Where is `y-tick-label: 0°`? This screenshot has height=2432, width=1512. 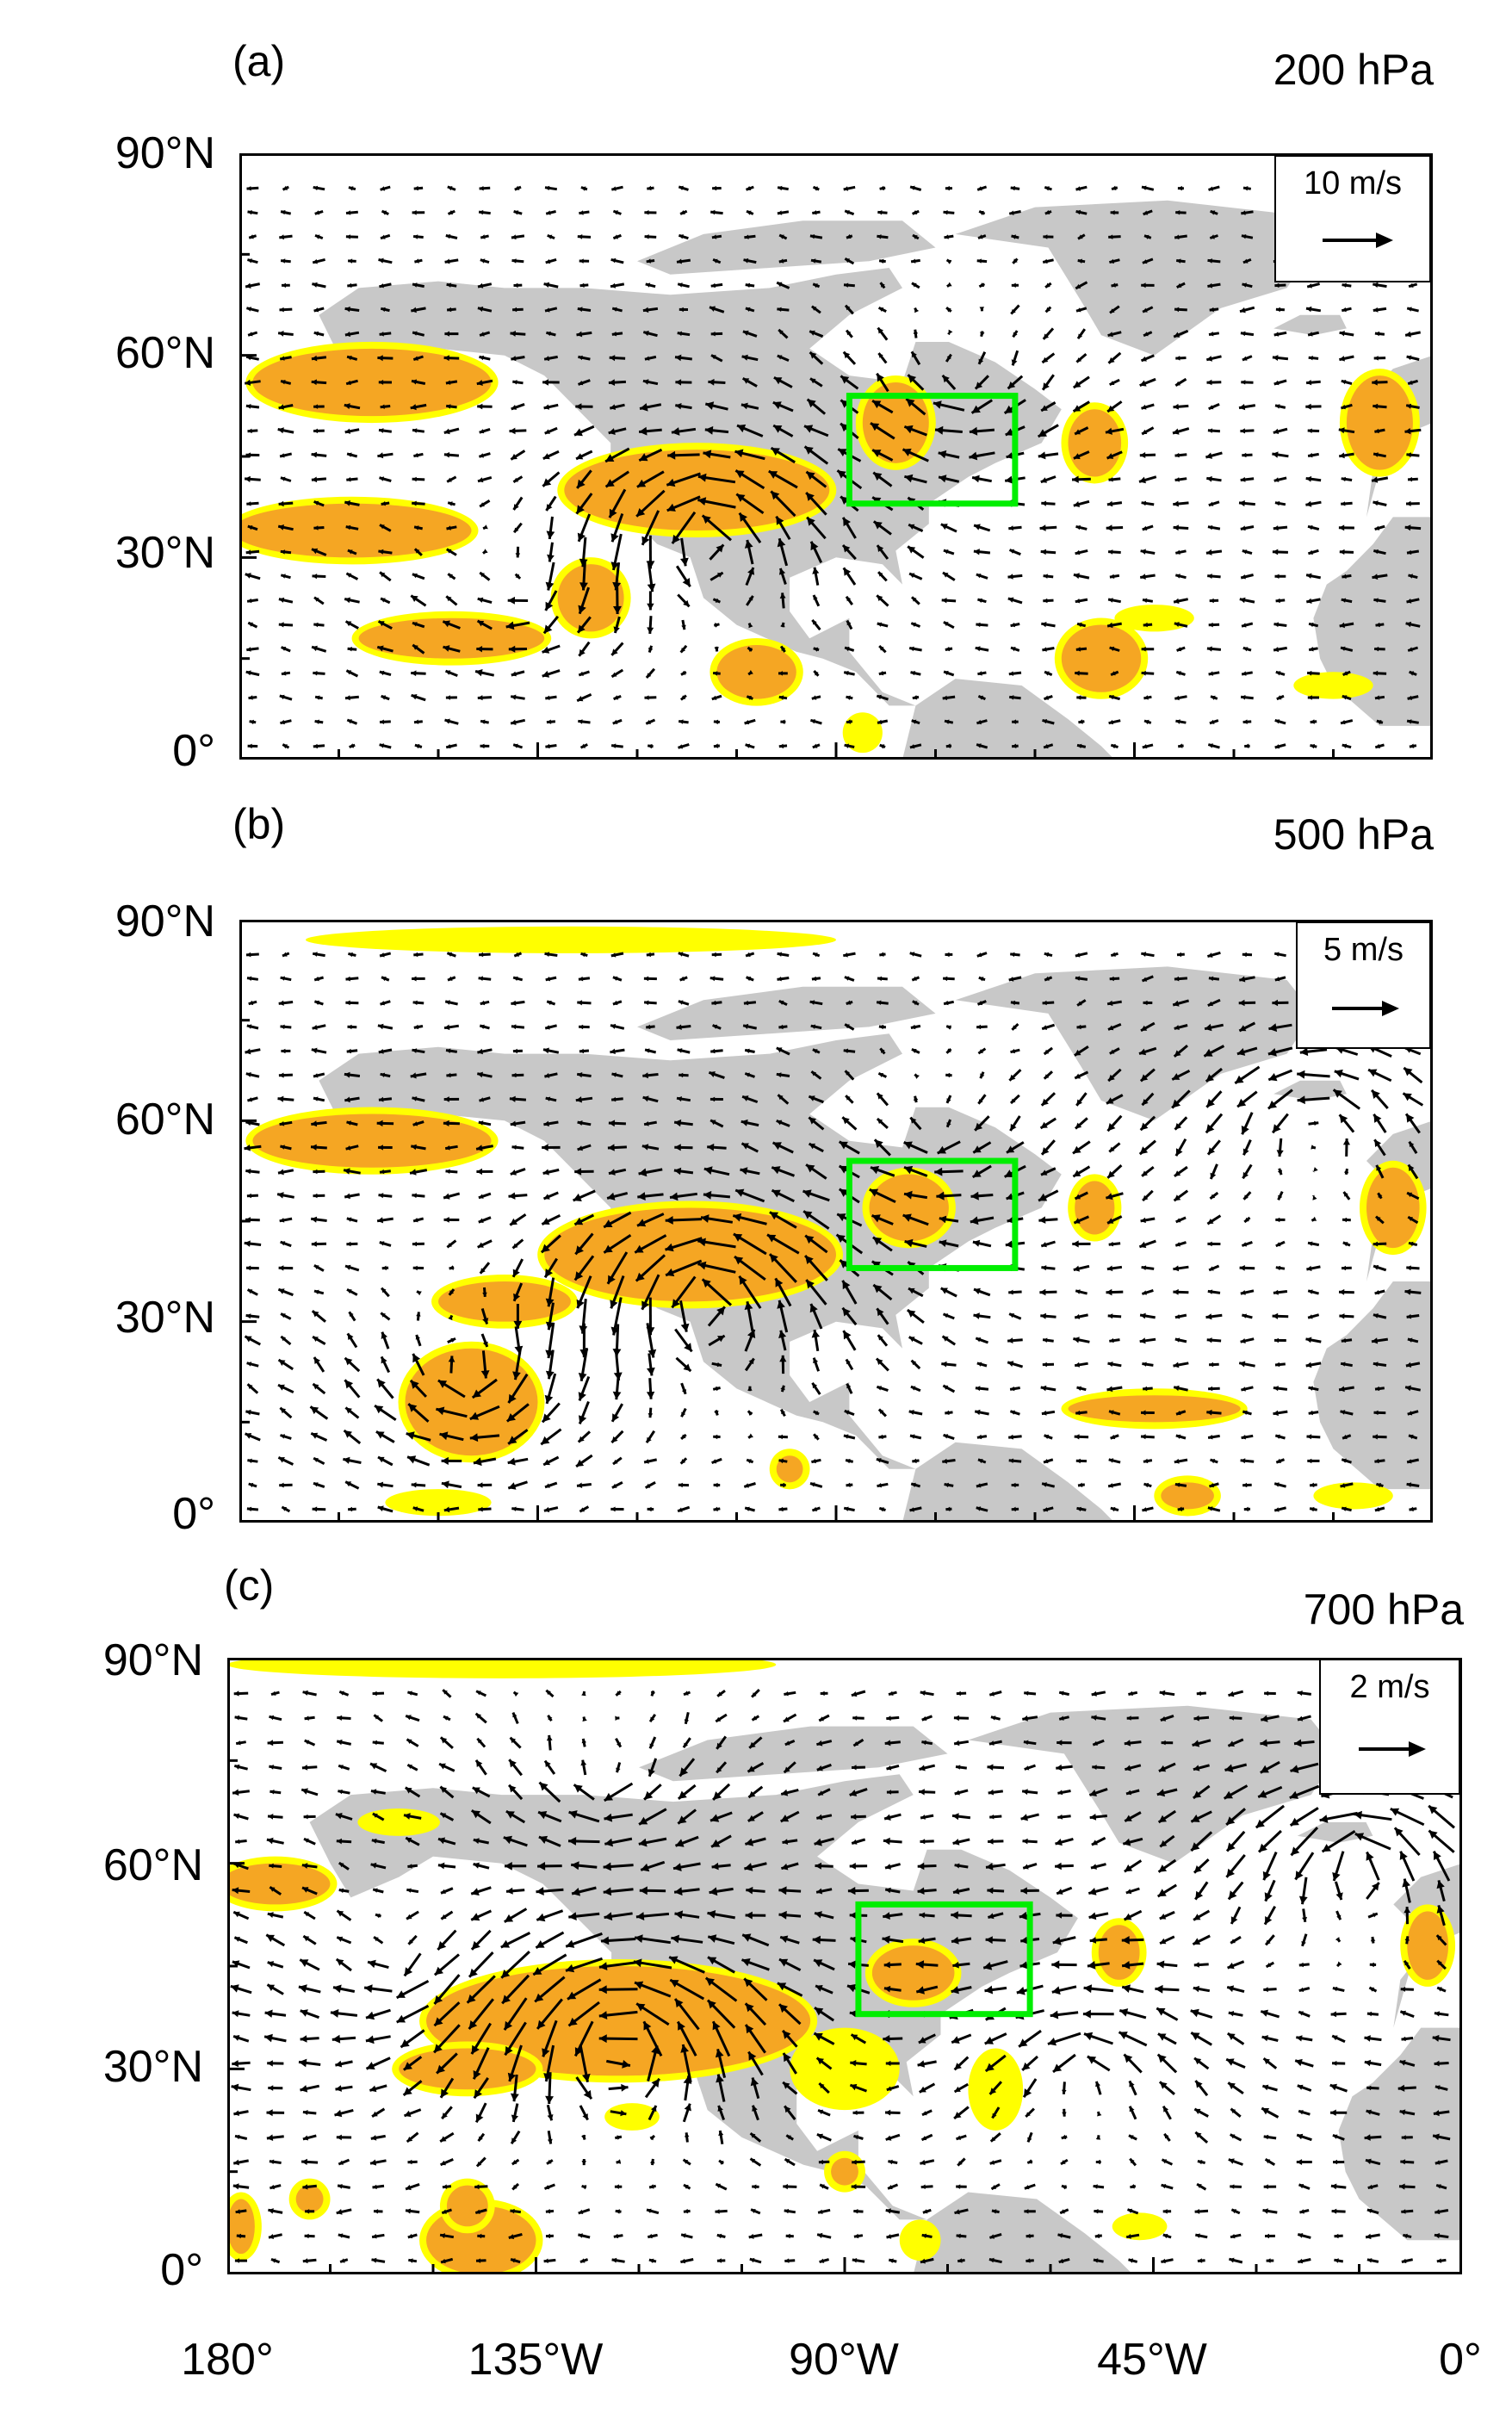 y-tick-label: 0° is located at coordinates (181, 2270).